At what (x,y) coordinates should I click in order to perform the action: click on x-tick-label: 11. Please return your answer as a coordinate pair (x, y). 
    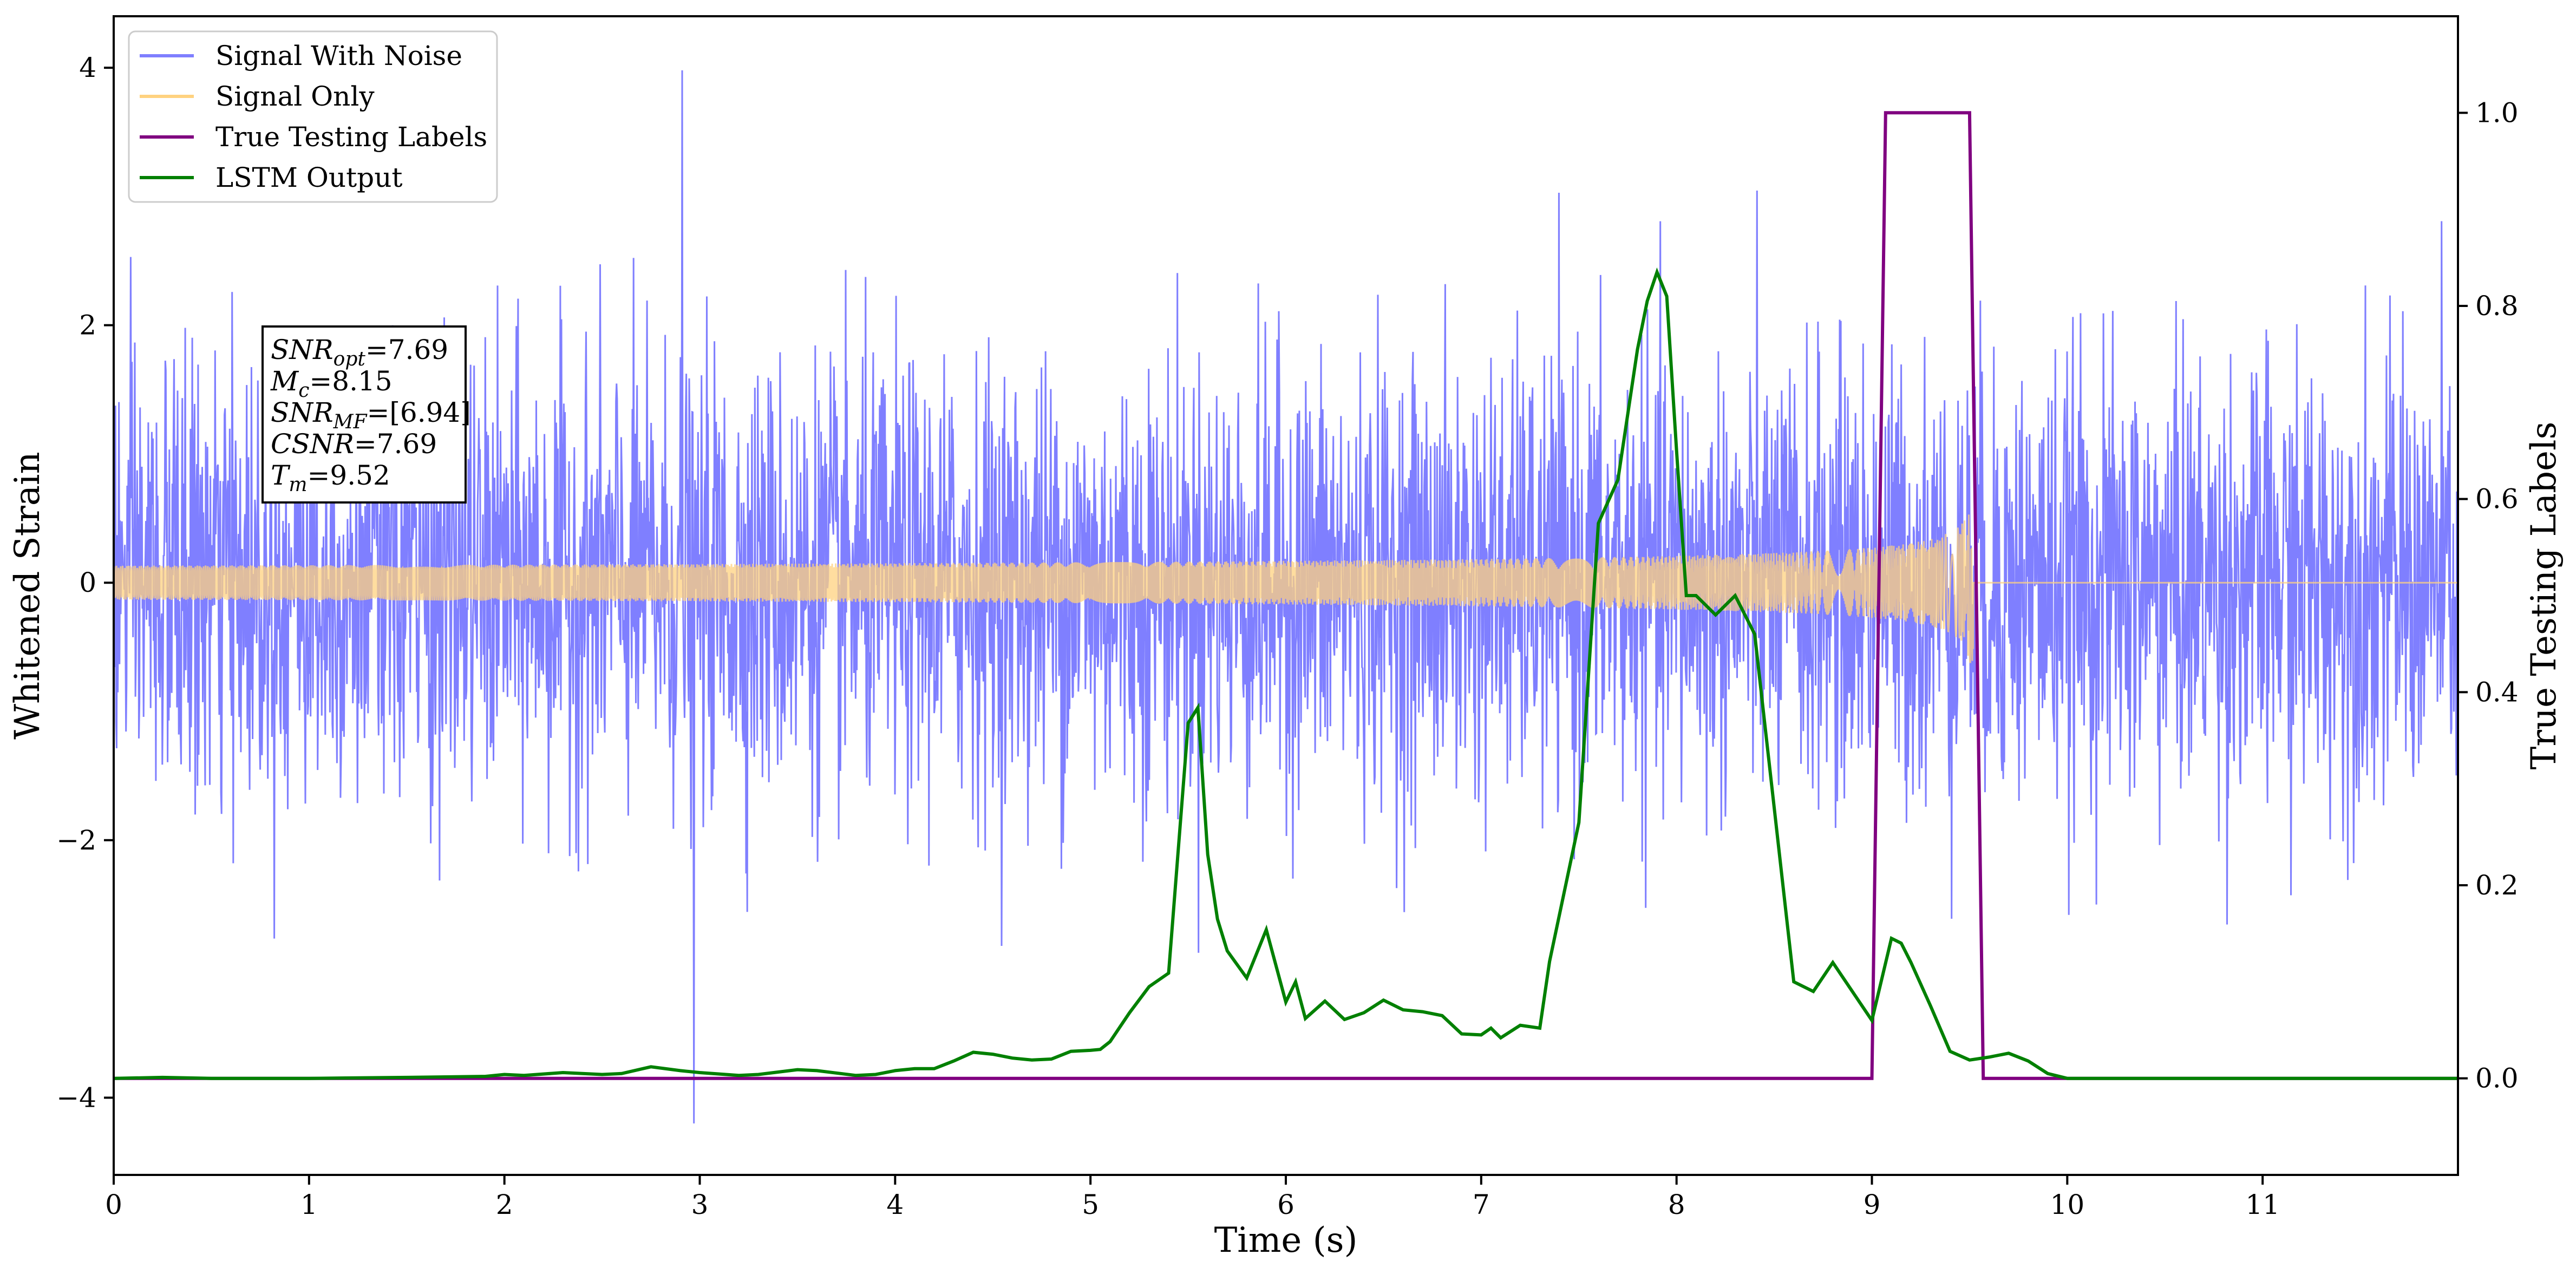
    Looking at the image, I should click on (2263, 1204).